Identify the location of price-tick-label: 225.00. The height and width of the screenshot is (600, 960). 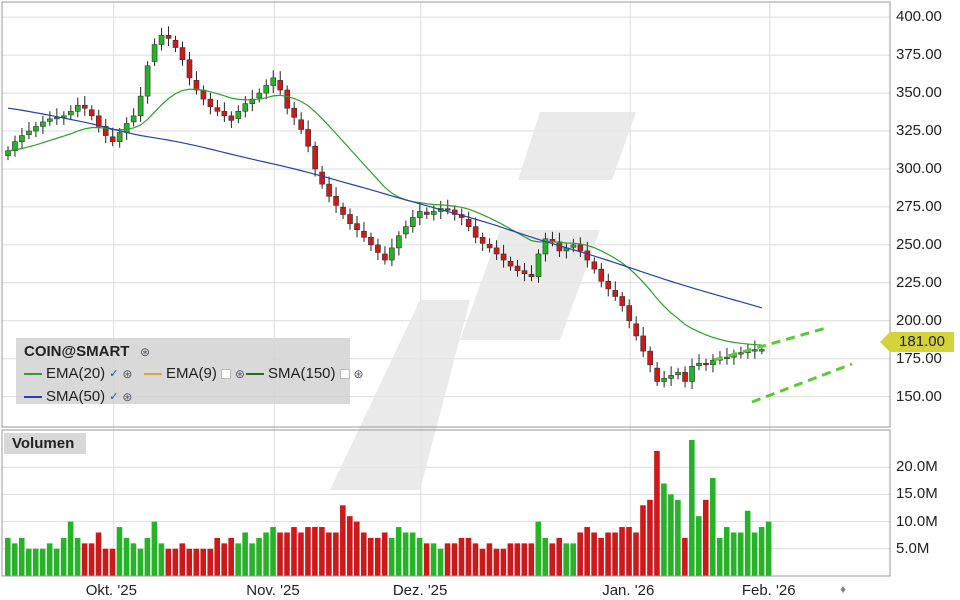
(919, 282).